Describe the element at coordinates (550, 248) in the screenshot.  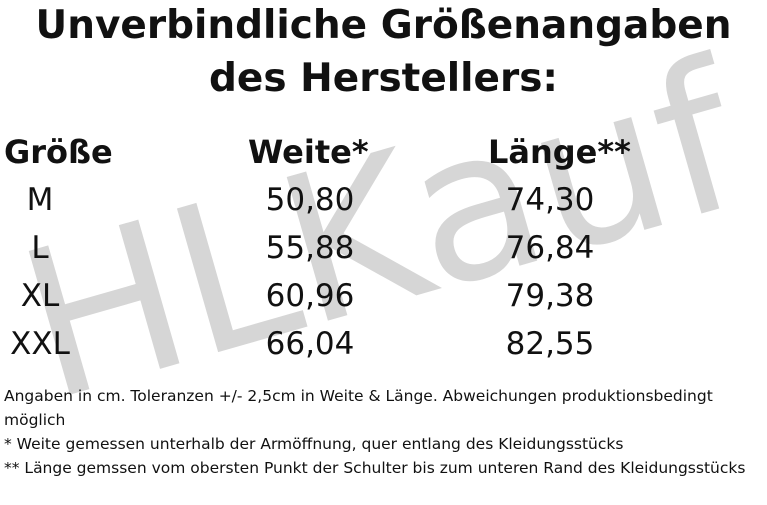
I see `table-cell: 76,84` at that location.